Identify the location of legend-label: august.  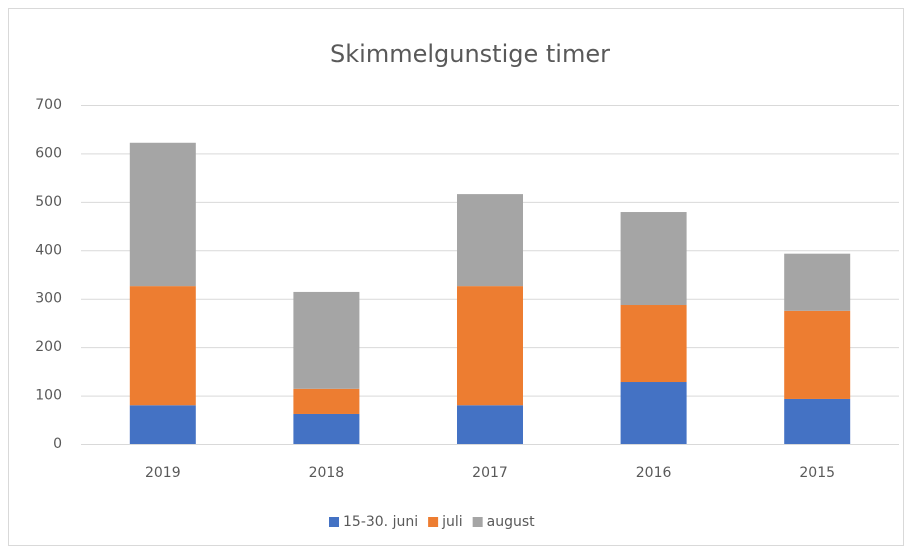
(511, 522).